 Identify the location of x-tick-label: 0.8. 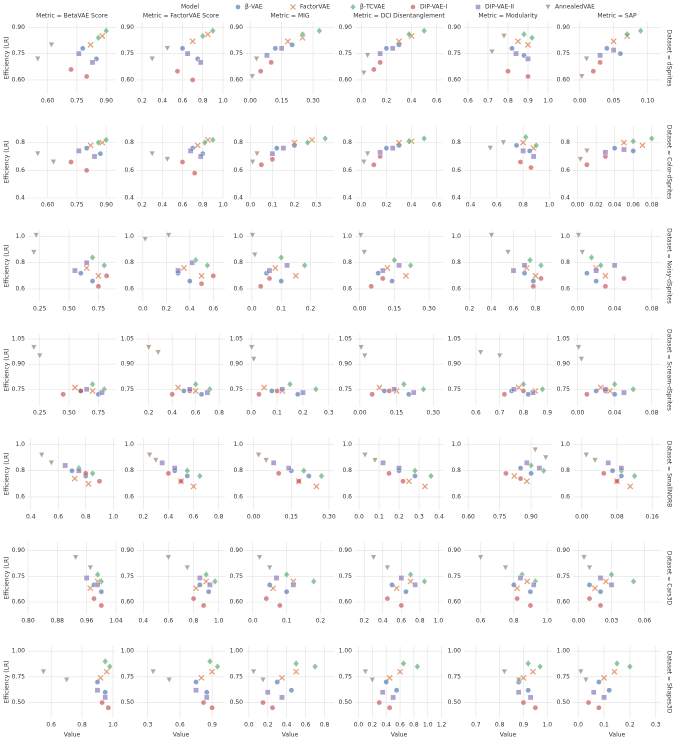
(514, 621).